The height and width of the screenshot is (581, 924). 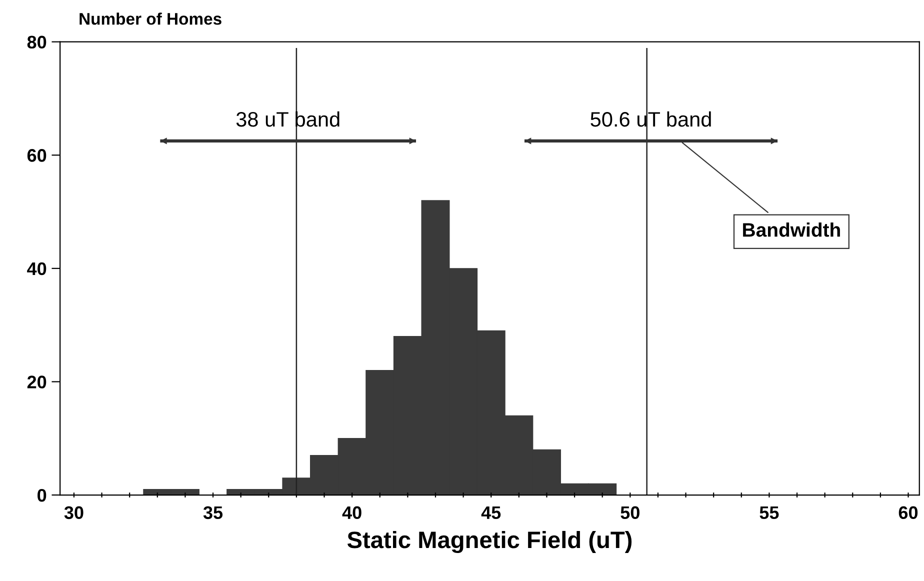 I want to click on y-tick-label: 0, so click(x=42, y=495).